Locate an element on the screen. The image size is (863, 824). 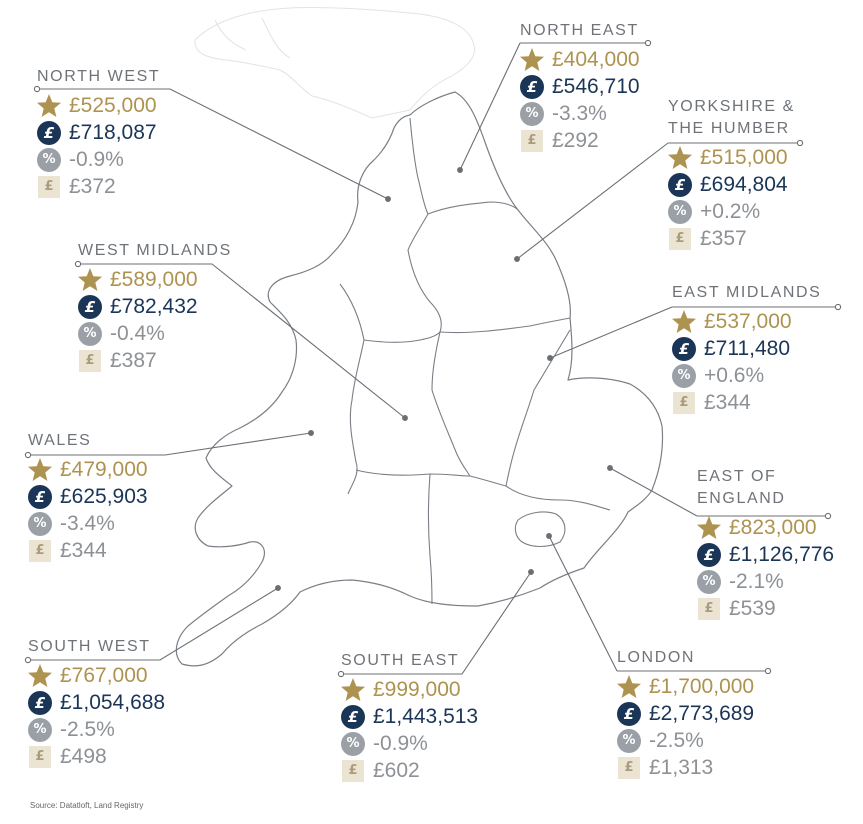
region-name: LONDON is located at coordinates (656, 657).